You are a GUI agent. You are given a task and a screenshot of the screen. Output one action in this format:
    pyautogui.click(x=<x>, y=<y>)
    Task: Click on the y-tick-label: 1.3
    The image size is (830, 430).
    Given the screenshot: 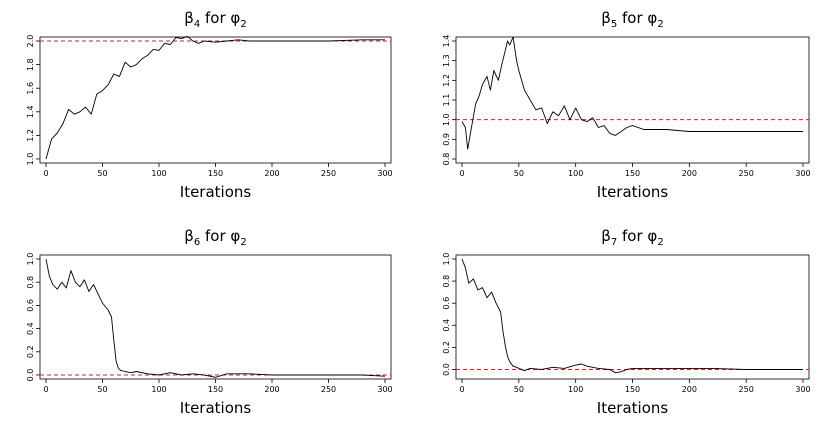 What is the action you would take?
    pyautogui.click(x=446, y=60)
    